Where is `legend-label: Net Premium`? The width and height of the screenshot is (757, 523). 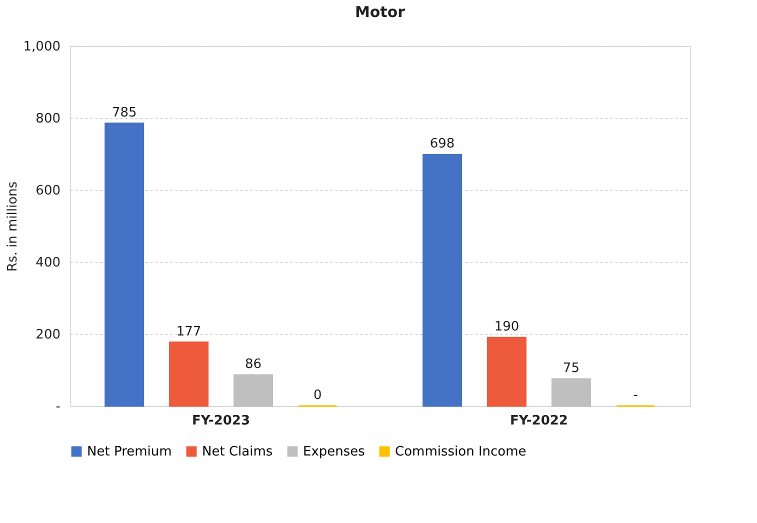
legend-label: Net Premium is located at coordinates (129, 452).